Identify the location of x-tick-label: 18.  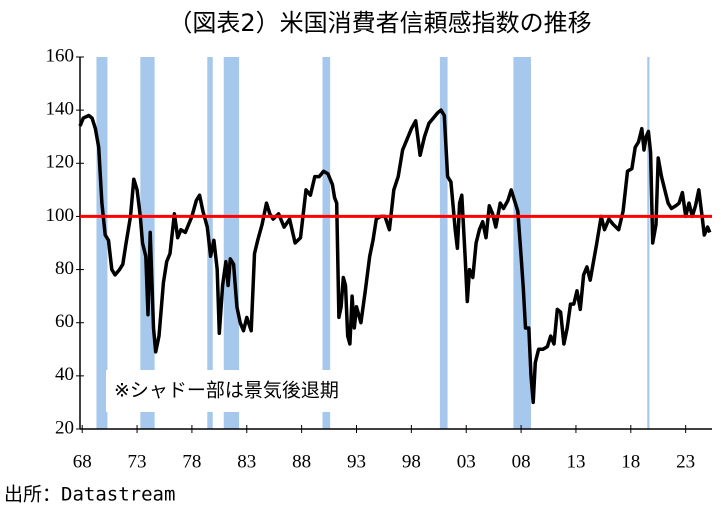
(630, 461).